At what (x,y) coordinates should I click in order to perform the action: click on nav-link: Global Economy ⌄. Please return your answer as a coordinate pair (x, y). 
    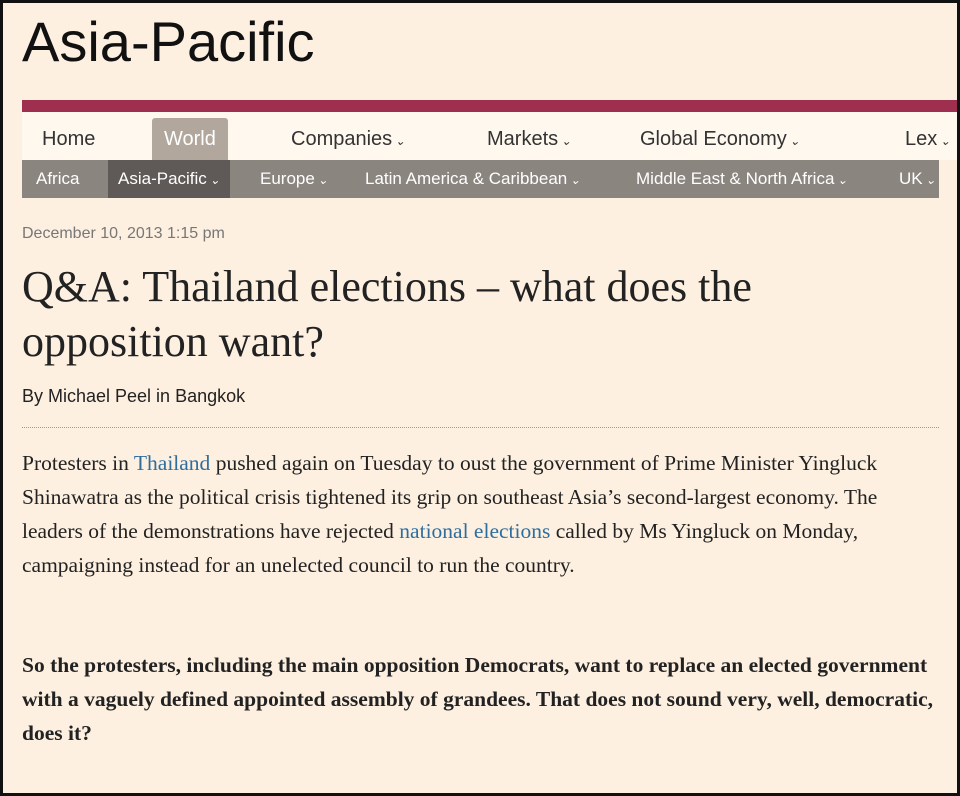
    Looking at the image, I should click on (720, 139).